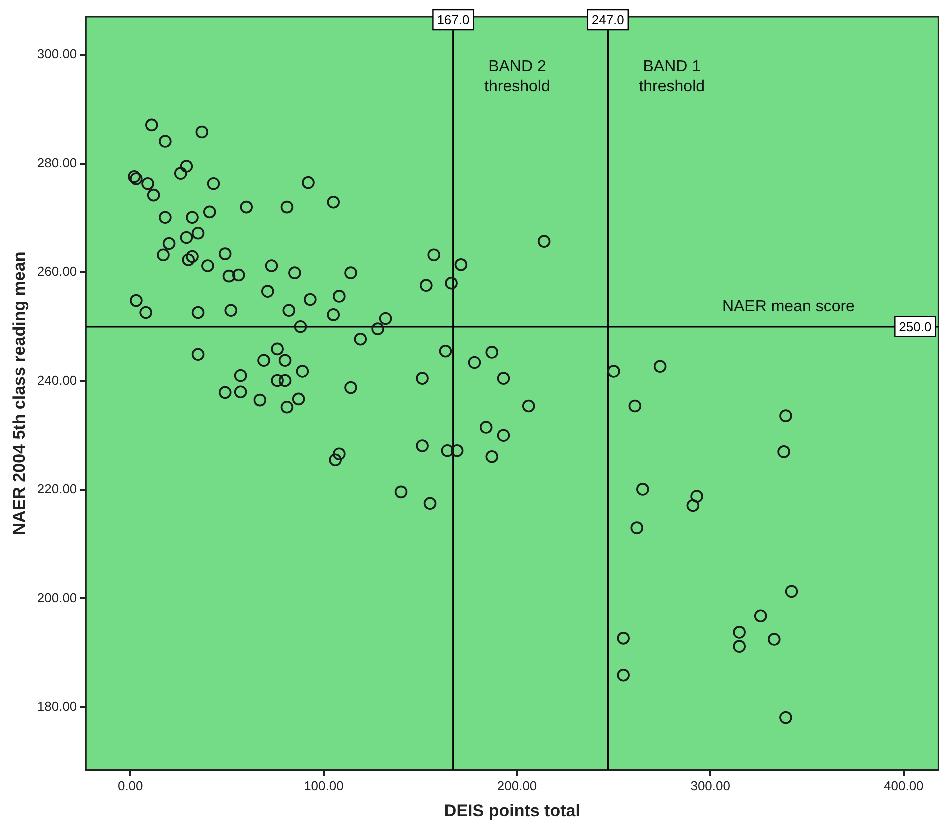 This screenshot has height=830, width=946. What do you see at coordinates (57, 706) in the screenshot?
I see `y-tick-label: 180.00` at bounding box center [57, 706].